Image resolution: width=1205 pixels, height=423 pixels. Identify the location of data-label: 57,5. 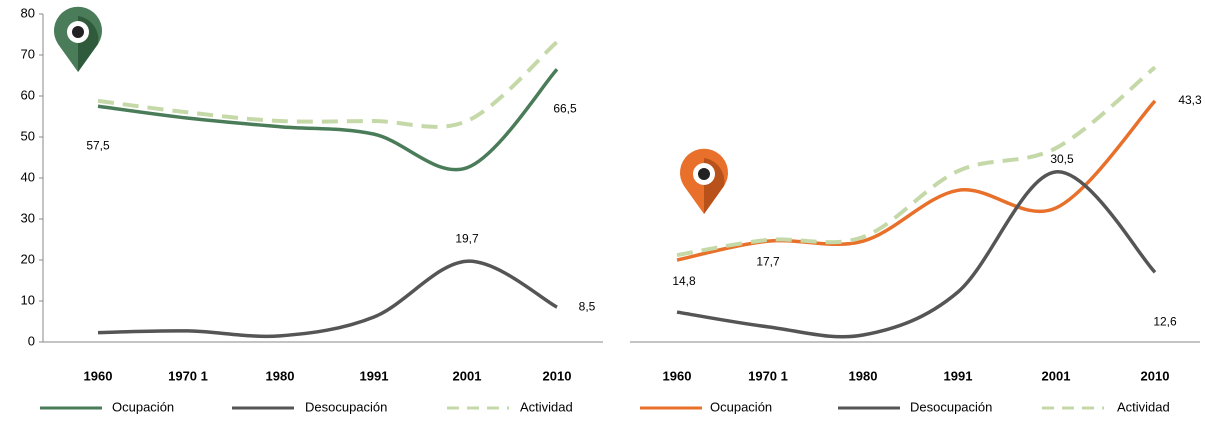
(98, 145).